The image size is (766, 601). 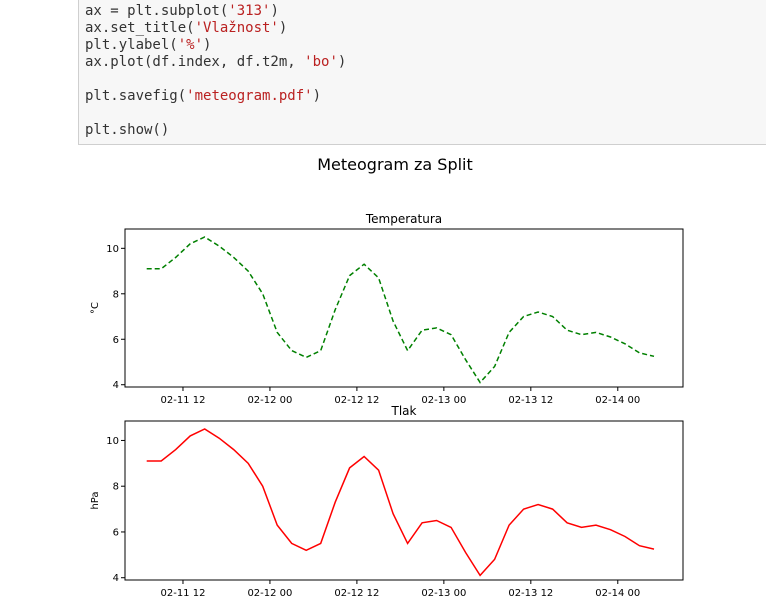 What do you see at coordinates (140, 28) in the screenshot?
I see `code-token: ax.set_title(` at bounding box center [140, 28].